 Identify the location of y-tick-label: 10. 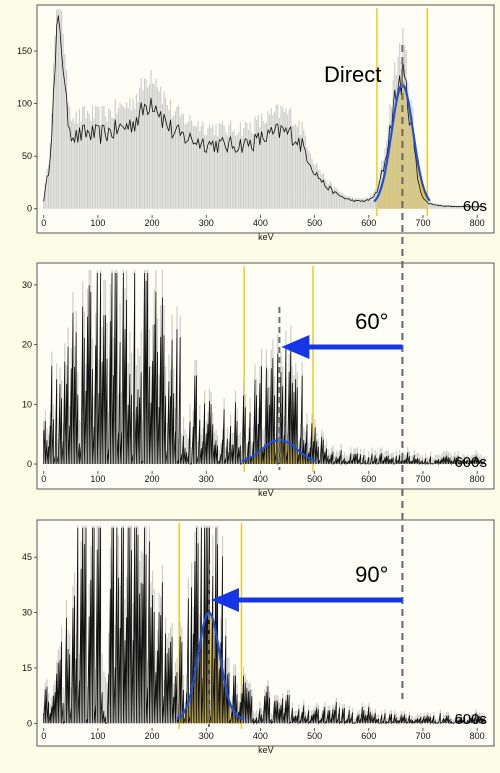
(27, 404).